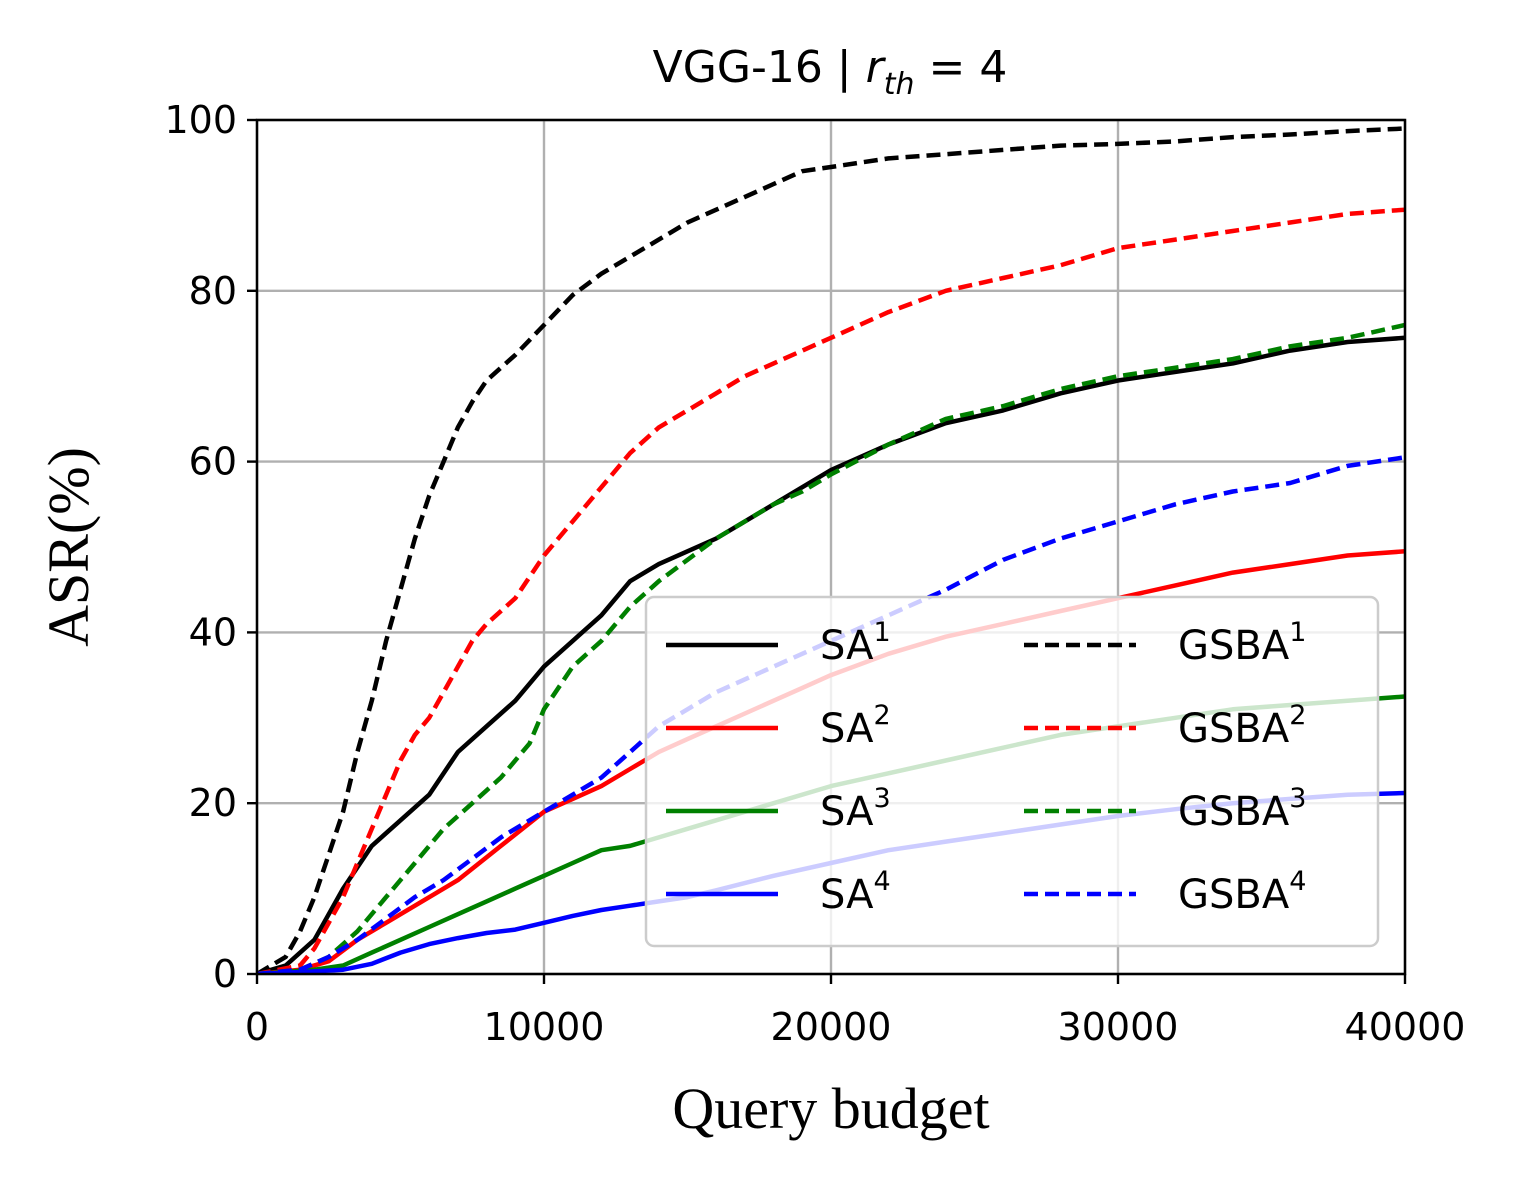 The width and height of the screenshot is (1524, 1184). What do you see at coordinates (544, 1027) in the screenshot?
I see `x-tick-label: 10000` at bounding box center [544, 1027].